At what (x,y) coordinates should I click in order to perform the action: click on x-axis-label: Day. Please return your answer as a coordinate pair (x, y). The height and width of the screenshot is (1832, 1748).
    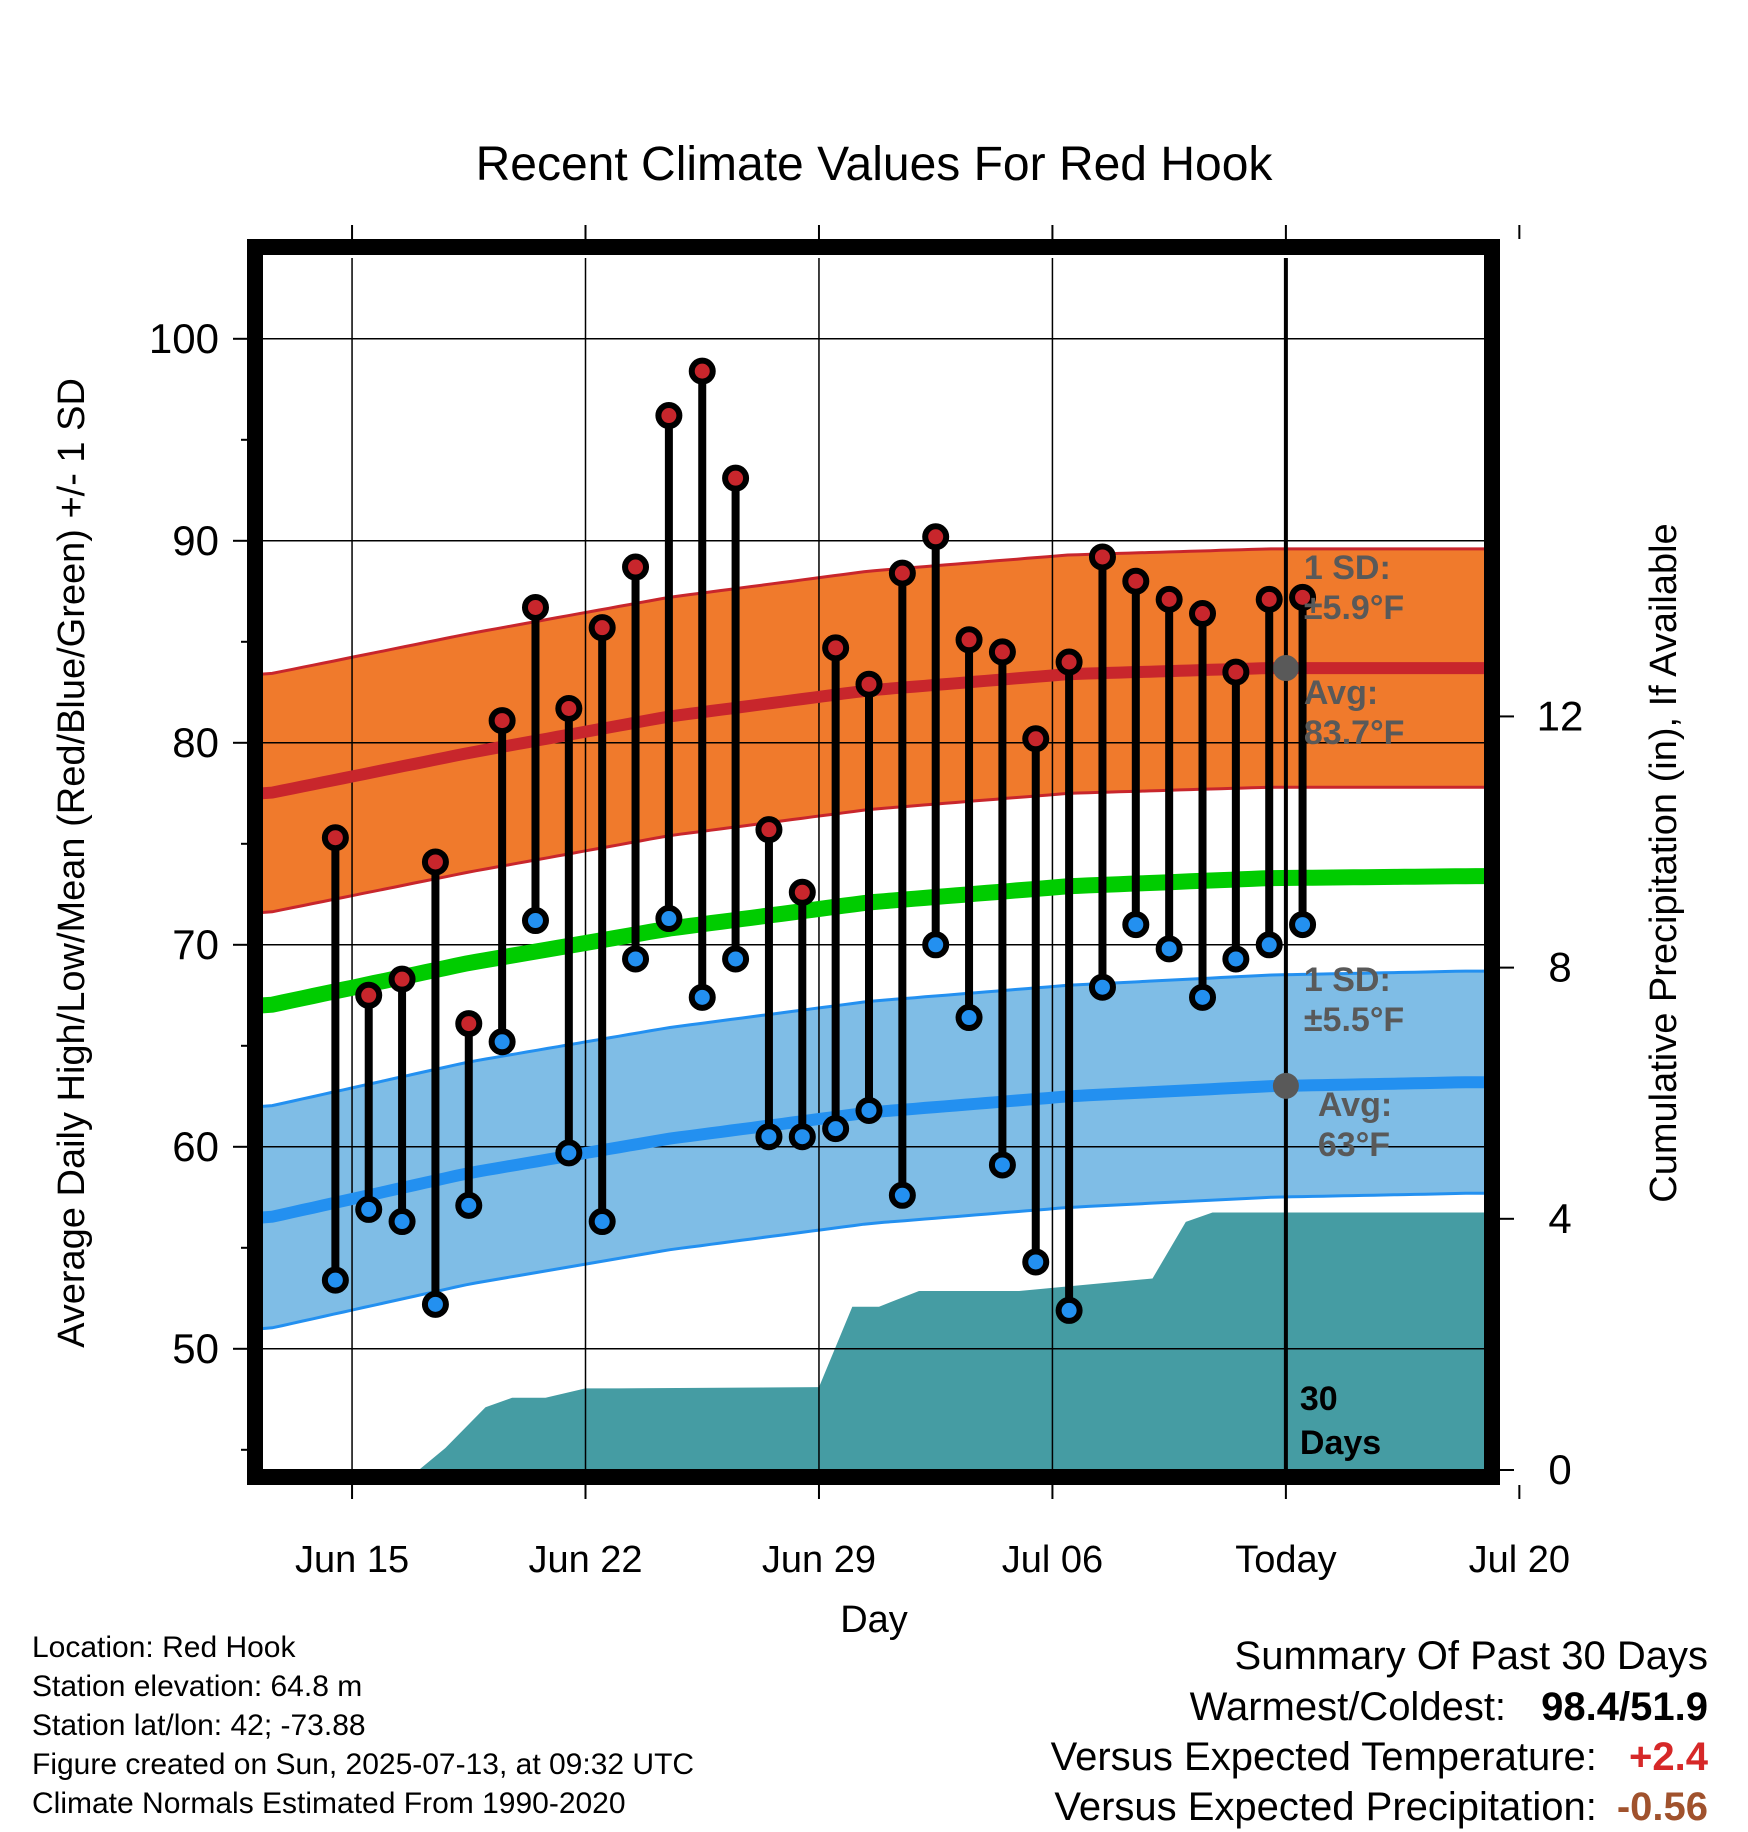
    Looking at the image, I should click on (874, 1620).